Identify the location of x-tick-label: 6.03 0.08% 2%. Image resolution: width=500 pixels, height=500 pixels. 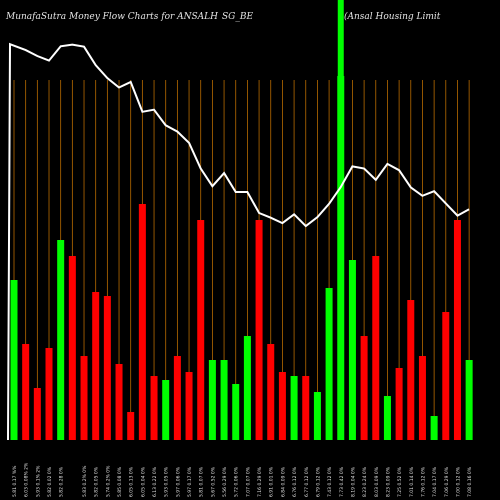
(27, 479).